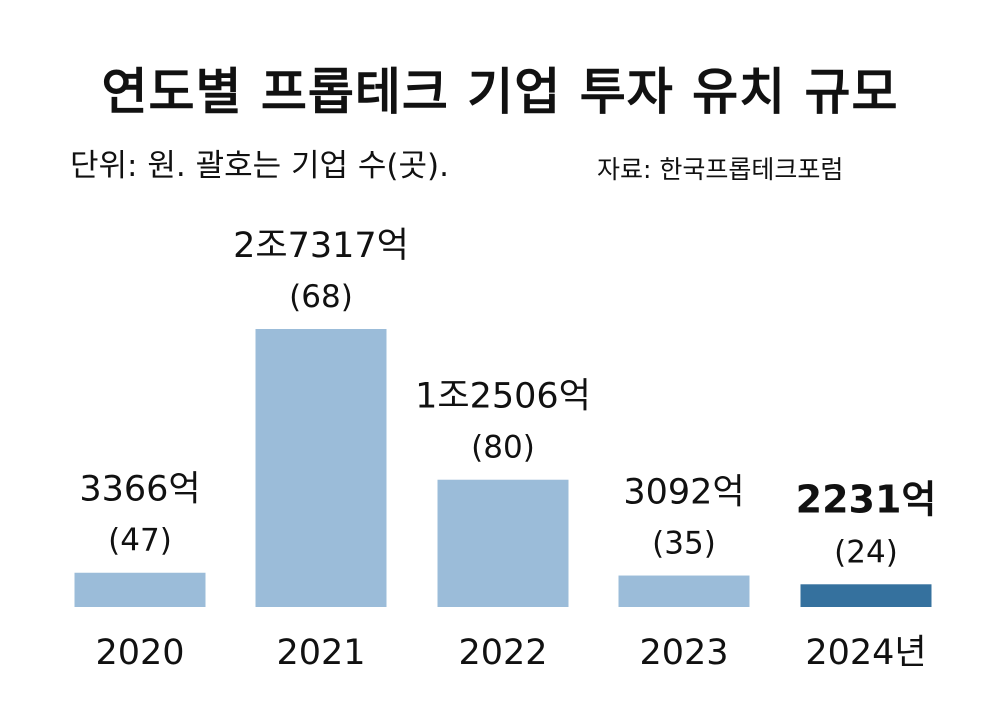 Image resolution: width=1000 pixels, height=723 pixels. What do you see at coordinates (866, 595) in the screenshot?
I see `bar-2024년` at bounding box center [866, 595].